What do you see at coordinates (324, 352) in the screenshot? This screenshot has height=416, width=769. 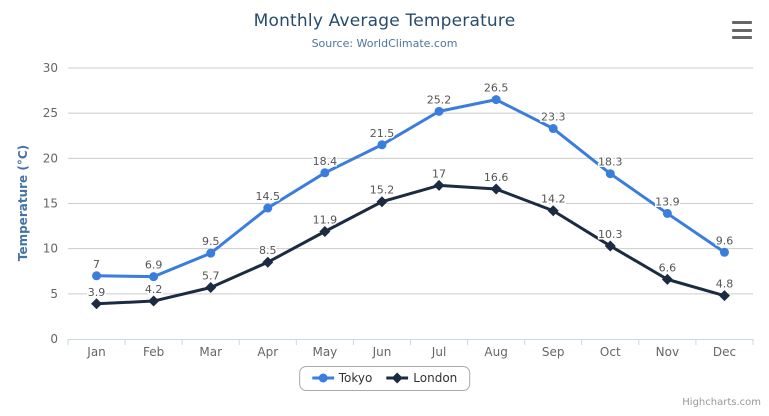 I see `x-axis-label-may: May` at bounding box center [324, 352].